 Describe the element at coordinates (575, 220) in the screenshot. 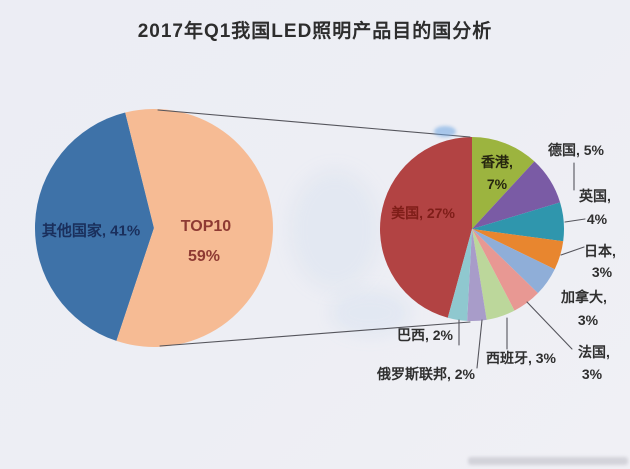

I see `leader-line-uk` at that location.